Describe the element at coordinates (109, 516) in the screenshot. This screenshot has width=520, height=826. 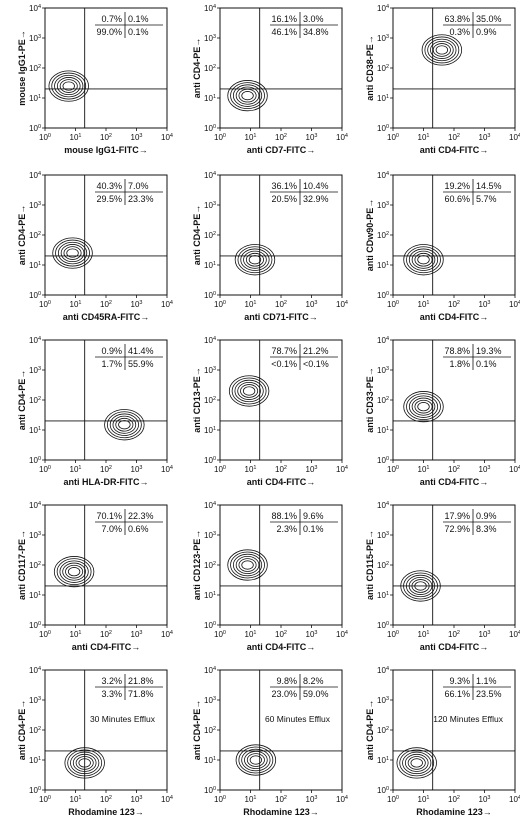
I see `quadrant-upper-left: 70.1%` at that location.